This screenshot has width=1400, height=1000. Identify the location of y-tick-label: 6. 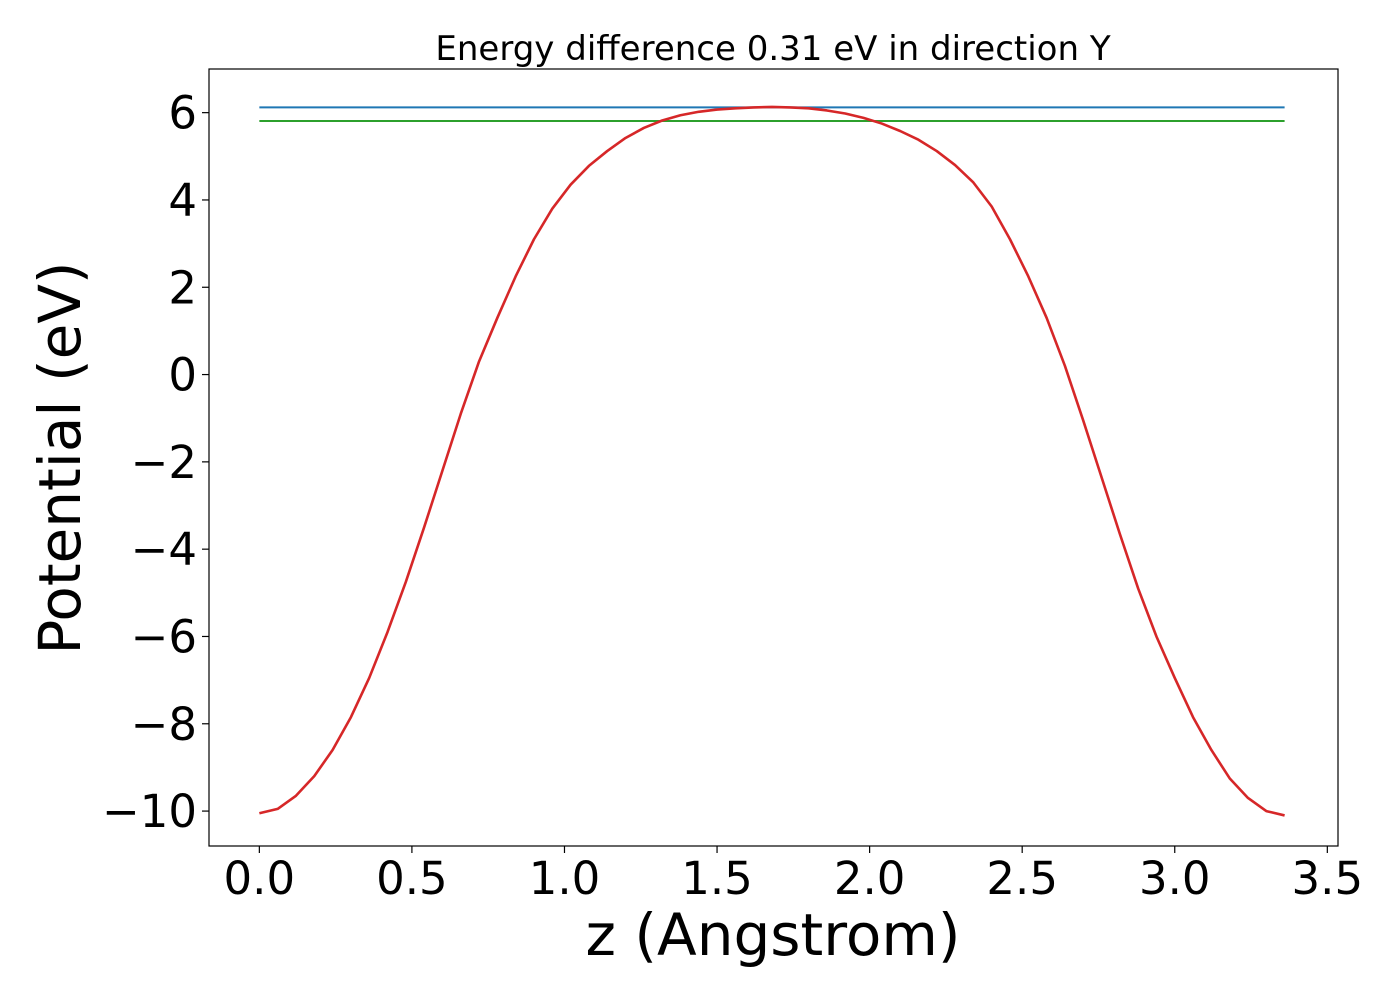
(182, 113).